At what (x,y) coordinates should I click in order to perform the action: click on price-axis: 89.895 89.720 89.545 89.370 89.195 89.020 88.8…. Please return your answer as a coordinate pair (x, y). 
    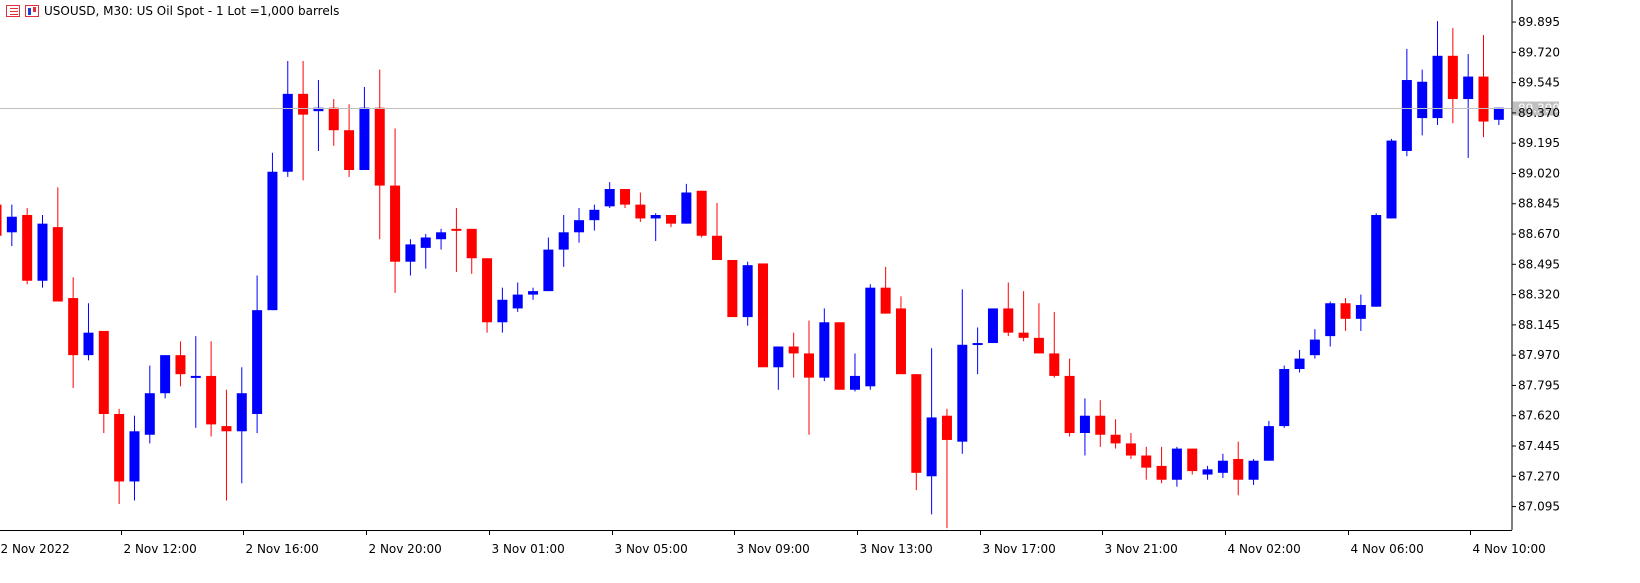
    Looking at the image, I should click on (1536, 264).